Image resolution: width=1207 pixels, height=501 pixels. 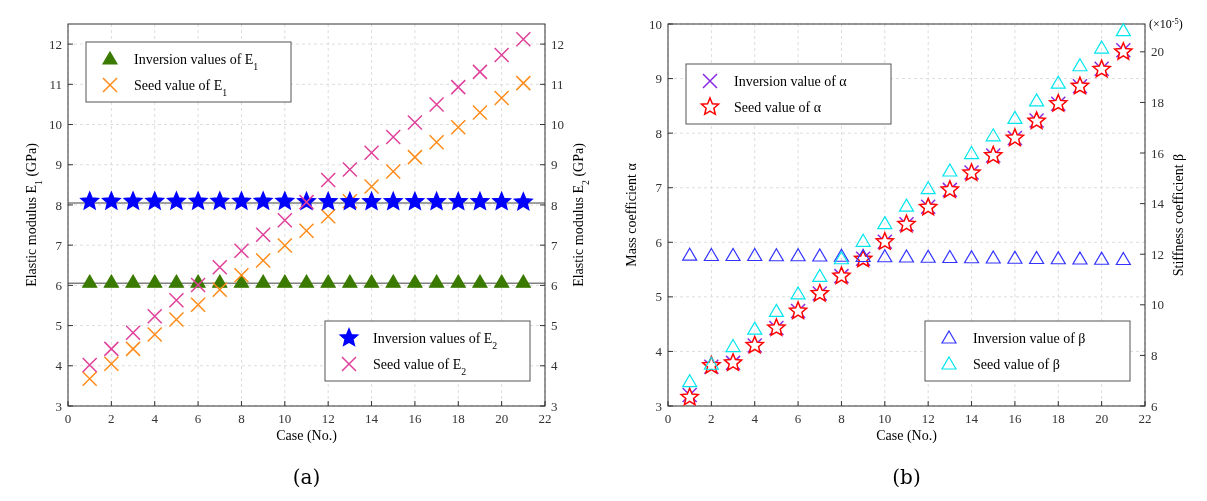 What do you see at coordinates (420, 366) in the screenshot?
I see `legend-label: Seed value of E$_{2}$` at bounding box center [420, 366].